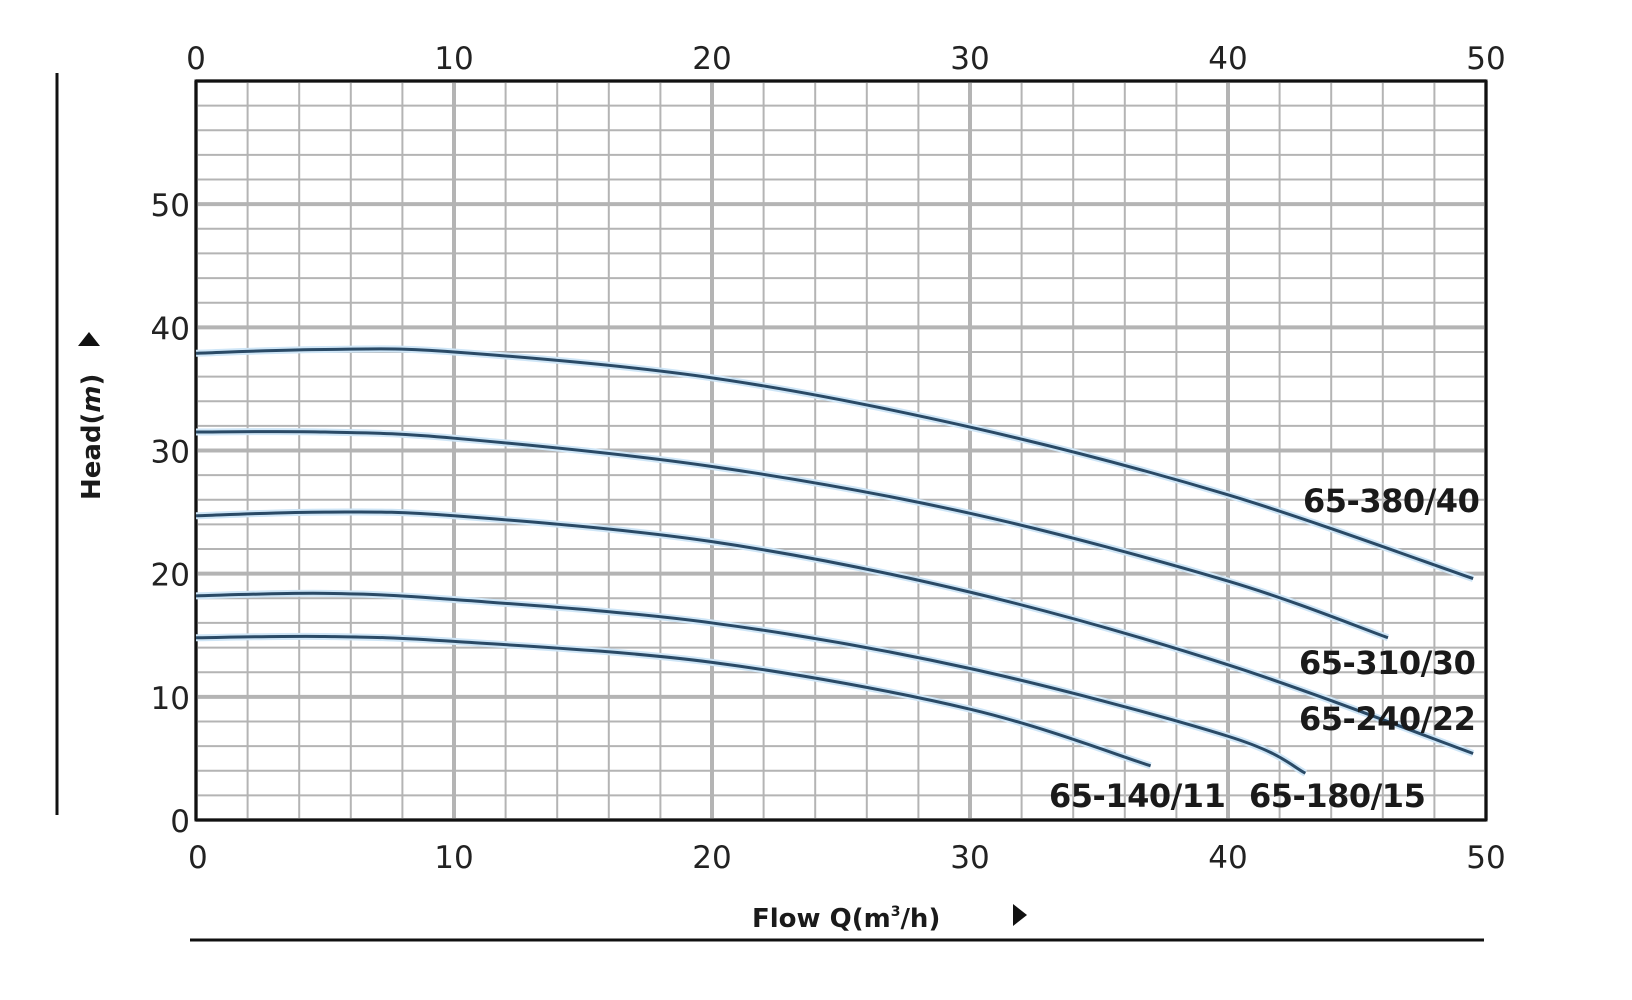  What do you see at coordinates (198, 858) in the screenshot?
I see `x-tick-label: 0` at bounding box center [198, 858].